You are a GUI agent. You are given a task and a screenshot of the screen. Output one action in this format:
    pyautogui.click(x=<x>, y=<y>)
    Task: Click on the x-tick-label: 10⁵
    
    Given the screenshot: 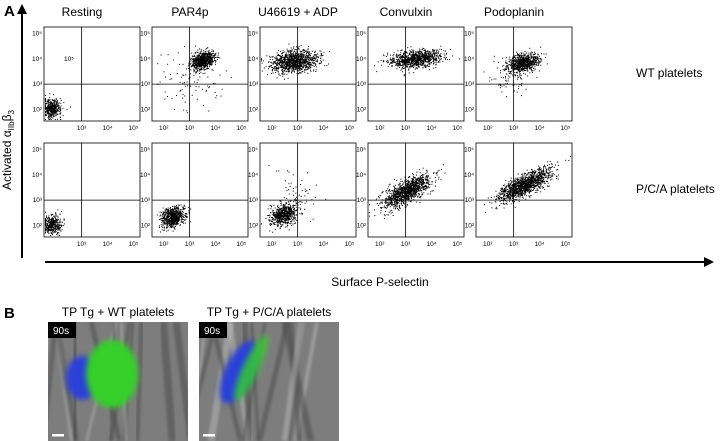 What is the action you would take?
    pyautogui.click(x=242, y=128)
    